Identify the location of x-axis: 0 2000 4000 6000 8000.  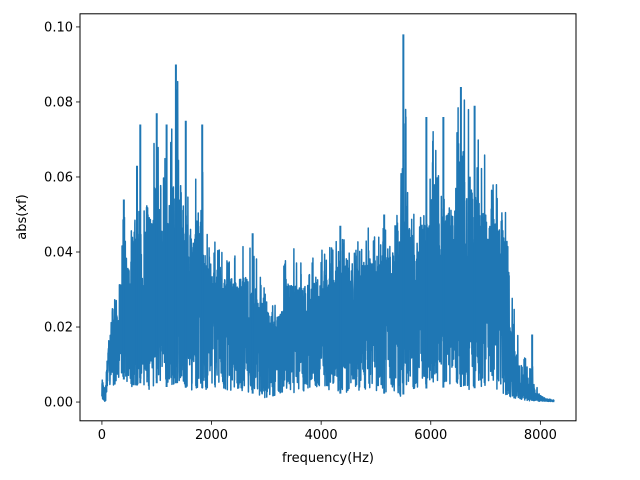
(327, 431).